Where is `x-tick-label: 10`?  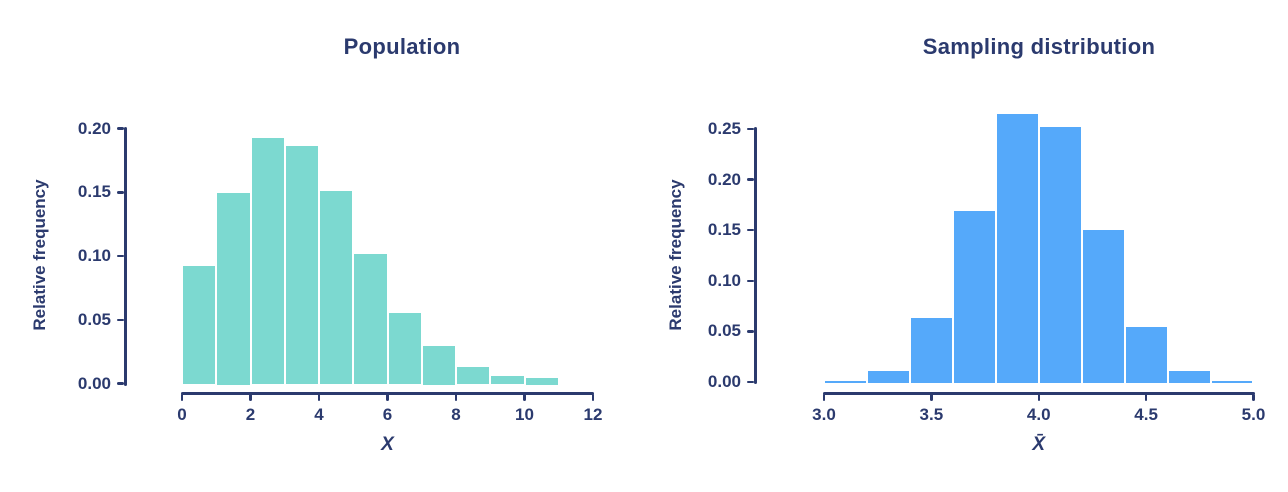
x-tick-label: 10 is located at coordinates (524, 414).